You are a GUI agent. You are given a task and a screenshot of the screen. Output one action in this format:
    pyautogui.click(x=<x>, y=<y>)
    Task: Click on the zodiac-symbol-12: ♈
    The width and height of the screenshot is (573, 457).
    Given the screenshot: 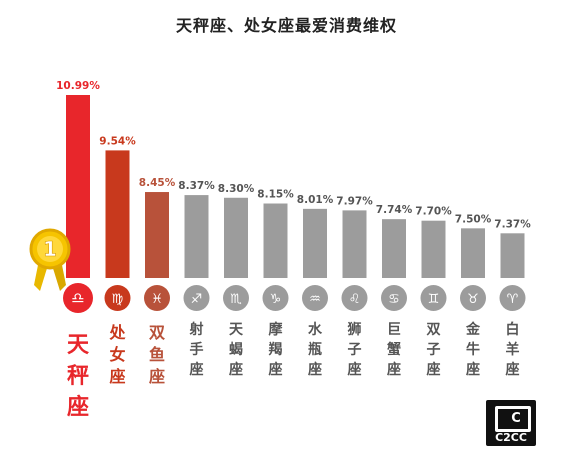 What is the action you would take?
    pyautogui.click(x=513, y=299)
    